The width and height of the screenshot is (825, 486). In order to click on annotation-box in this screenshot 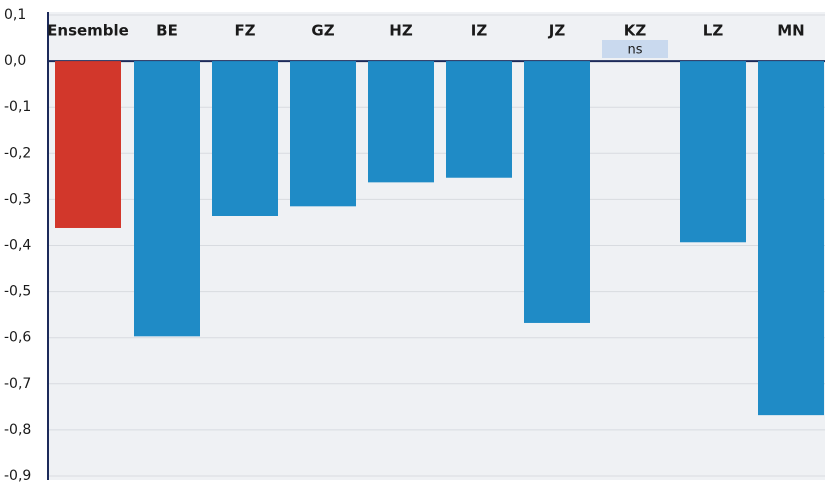, I will do `click(635, 49)`.